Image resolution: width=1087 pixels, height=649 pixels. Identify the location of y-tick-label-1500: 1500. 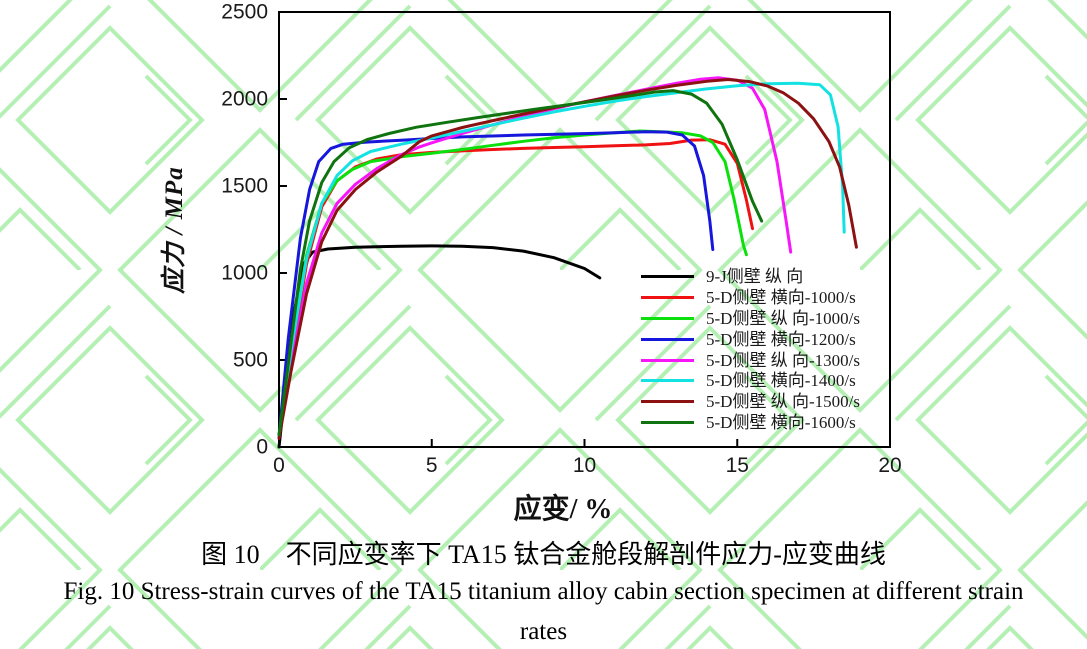
(244, 186).